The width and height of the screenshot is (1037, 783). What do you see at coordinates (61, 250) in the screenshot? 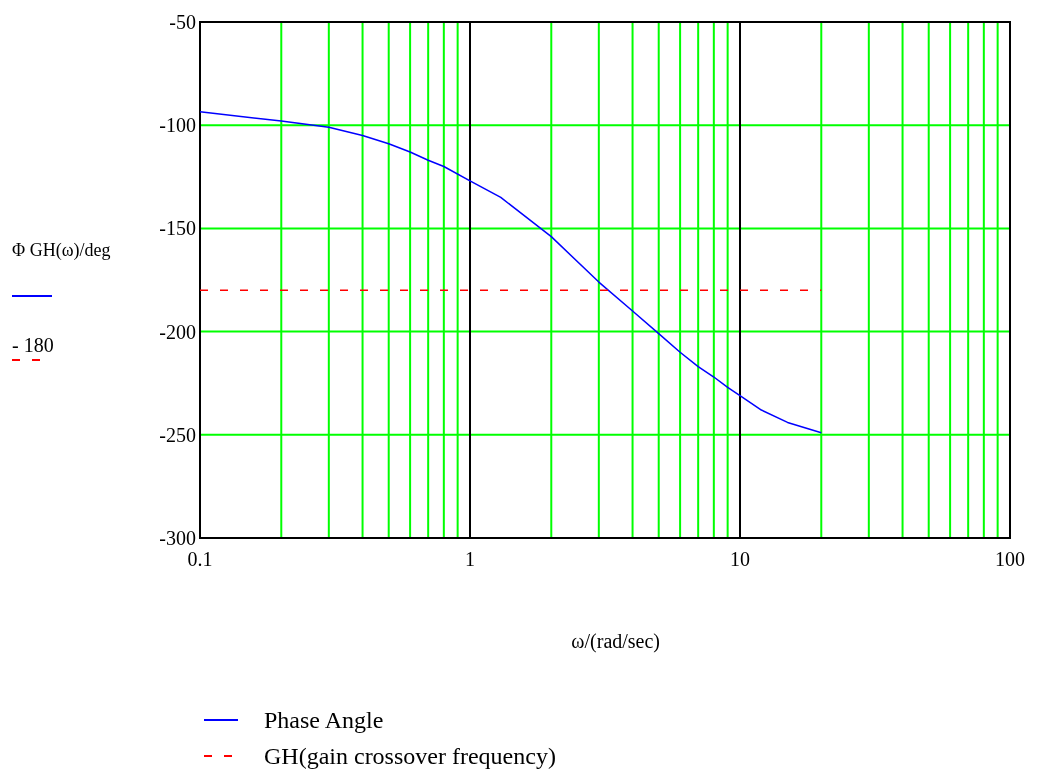
I see `y-axis-title: Φ GH(ω)/deg` at bounding box center [61, 250].